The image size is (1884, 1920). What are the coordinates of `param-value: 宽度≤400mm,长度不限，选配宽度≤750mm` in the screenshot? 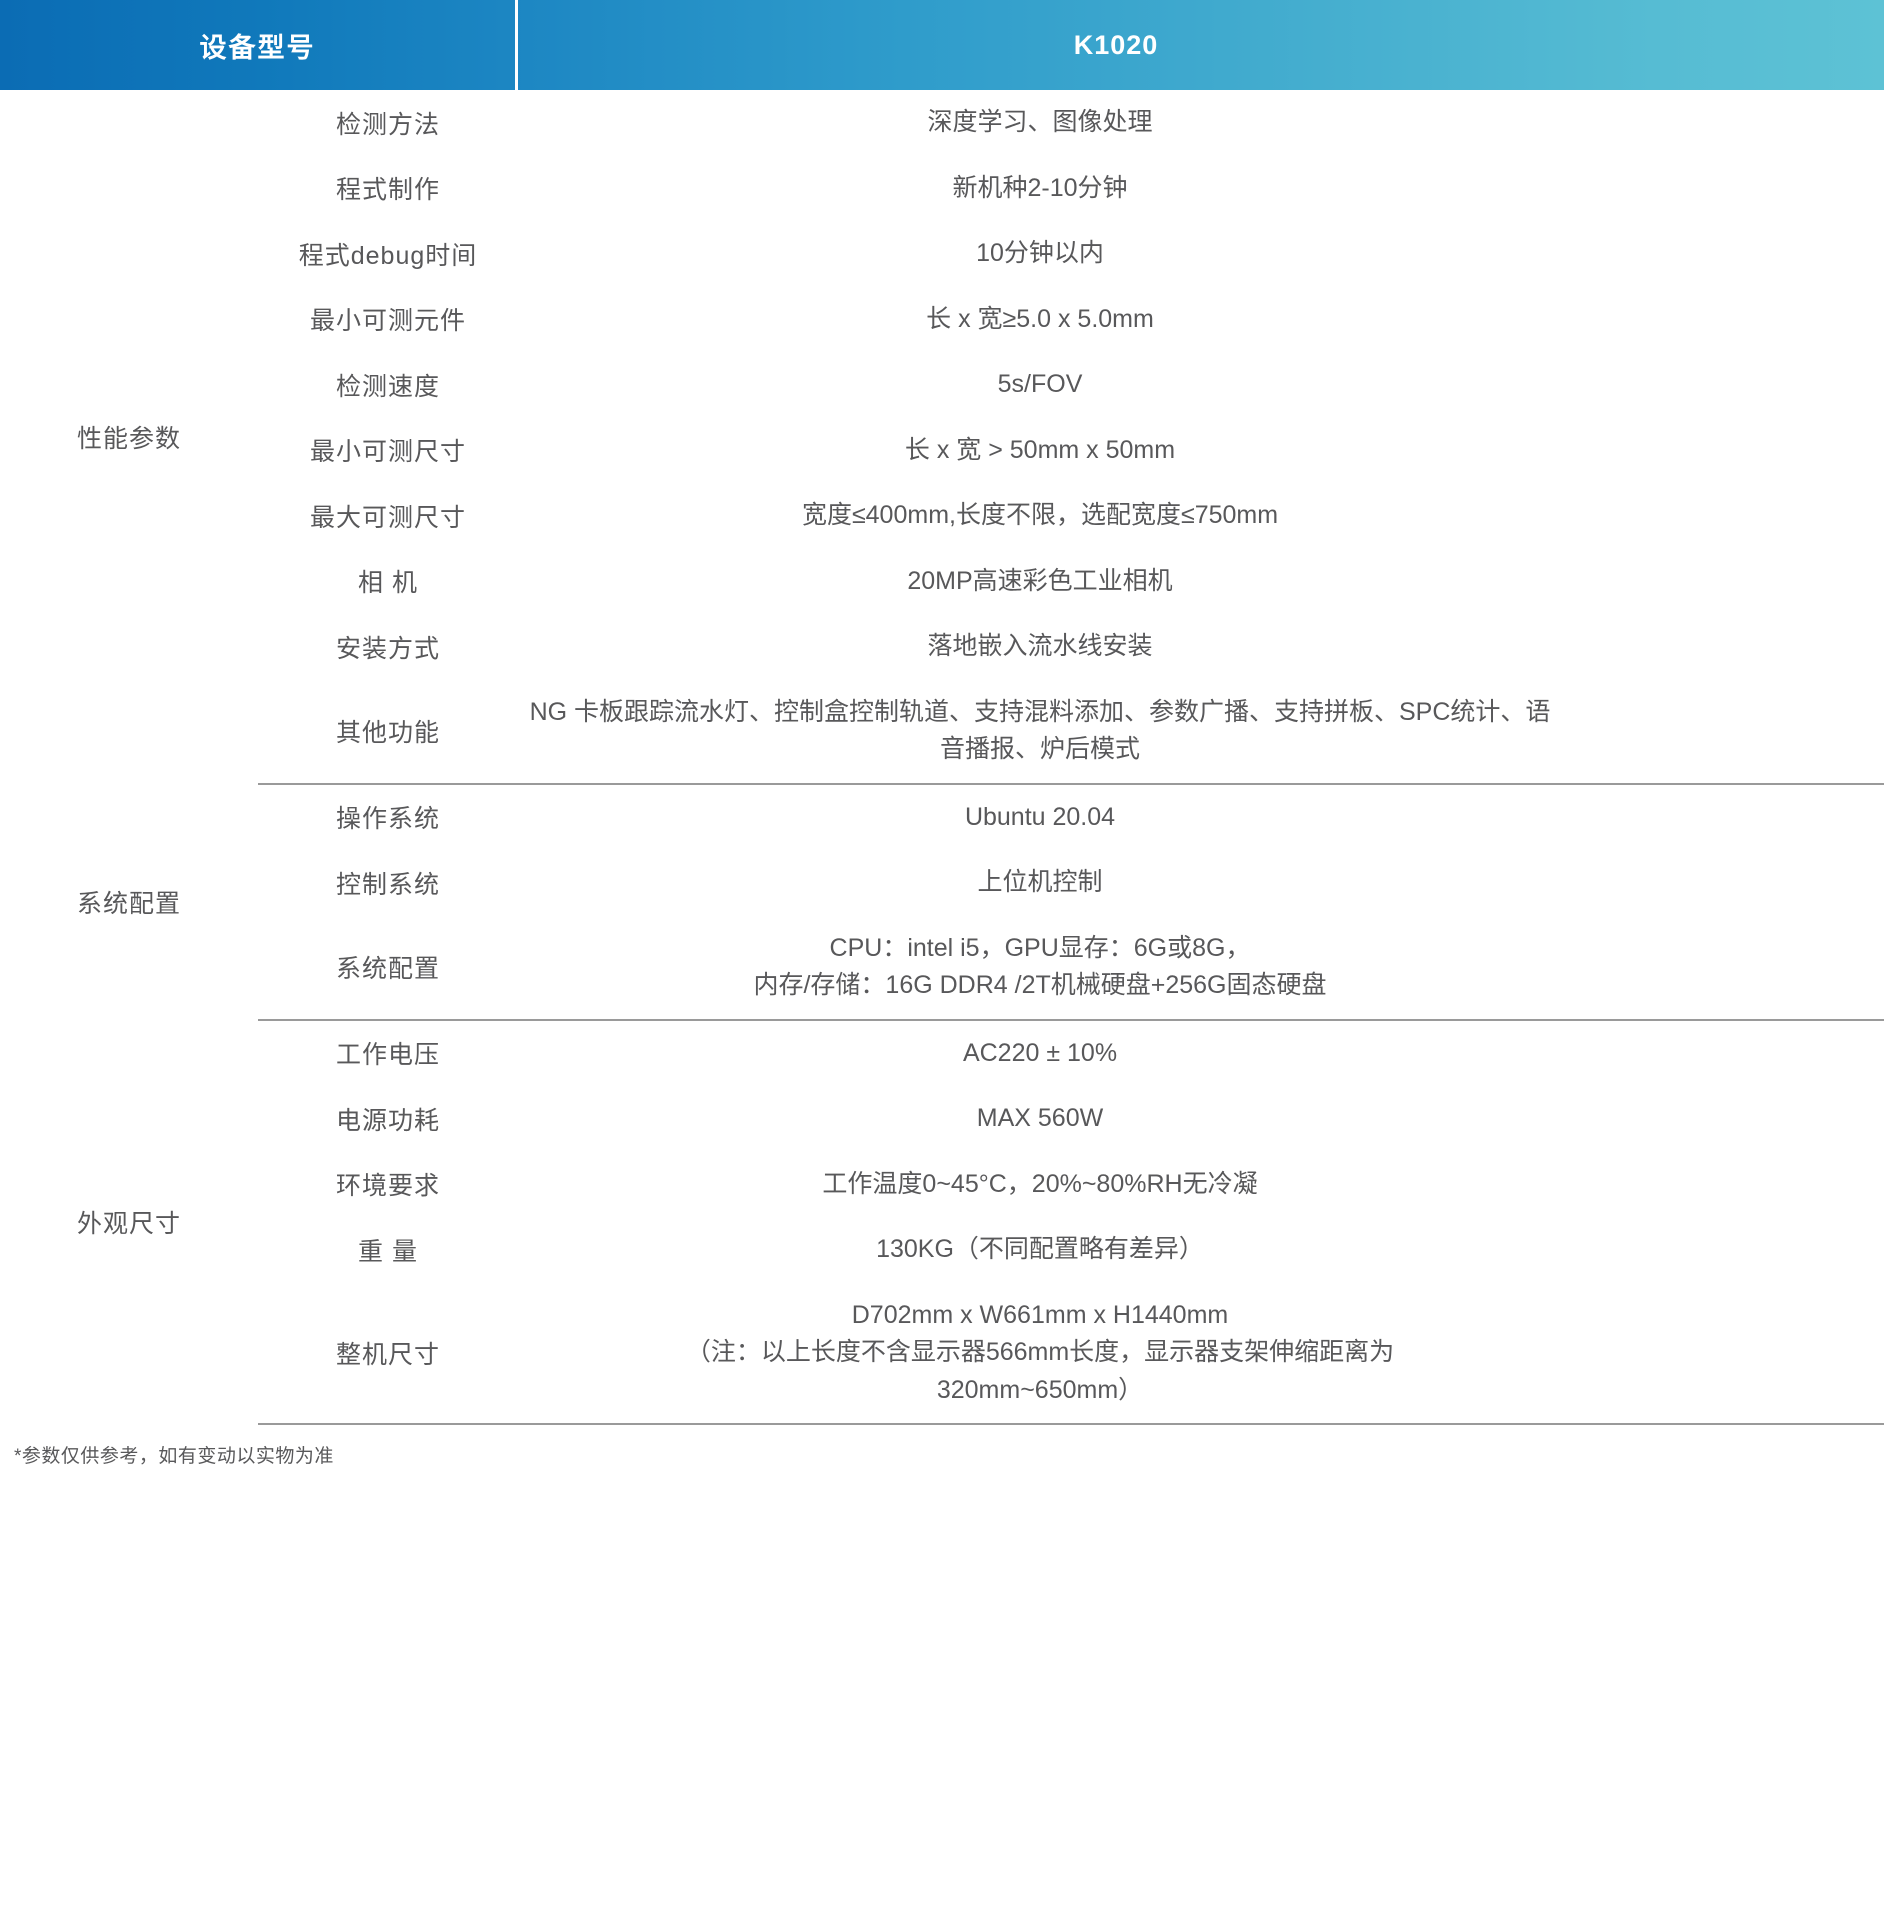 It's located at (1201, 516).